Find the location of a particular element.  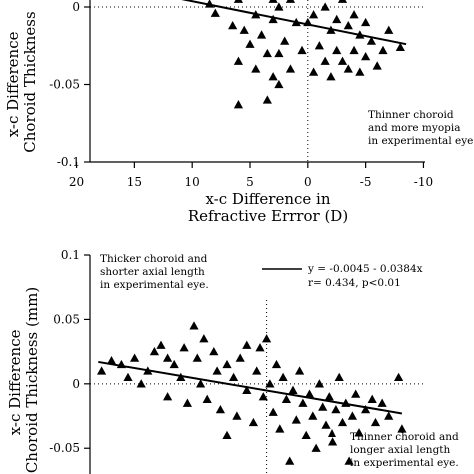

annotation-3-line-2: longer axial length is located at coordinates (400, 450).